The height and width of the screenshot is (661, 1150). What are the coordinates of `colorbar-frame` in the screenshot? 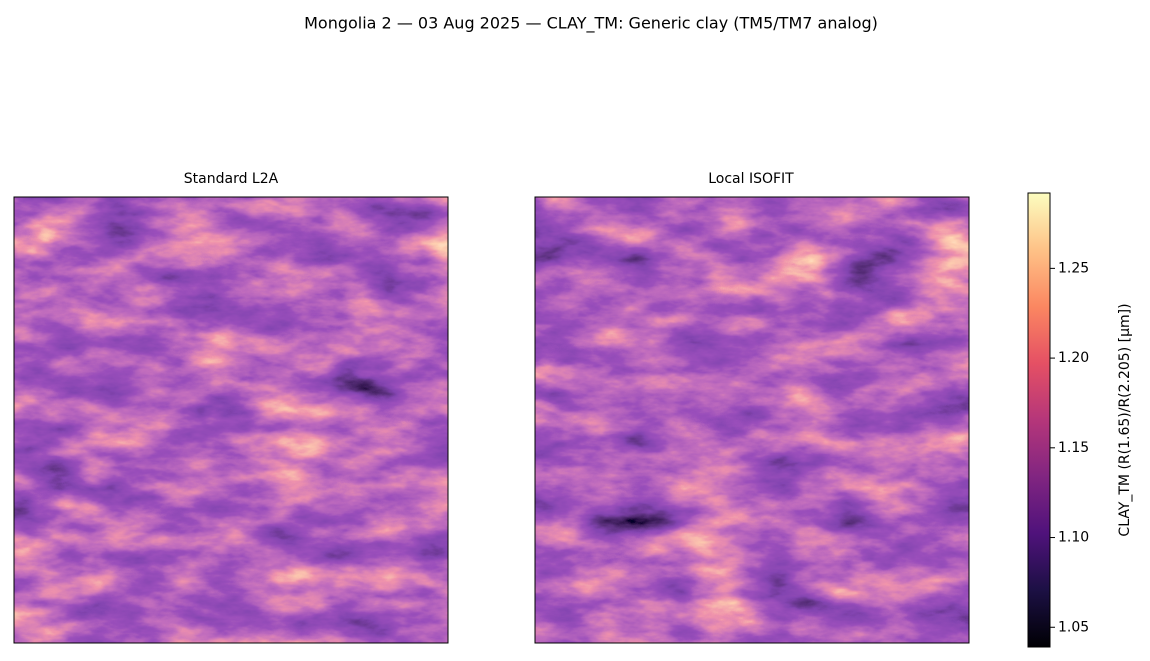 It's located at (1039, 420).